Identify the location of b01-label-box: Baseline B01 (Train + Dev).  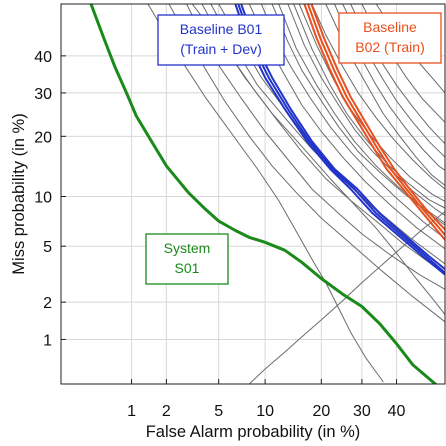
(221, 40).